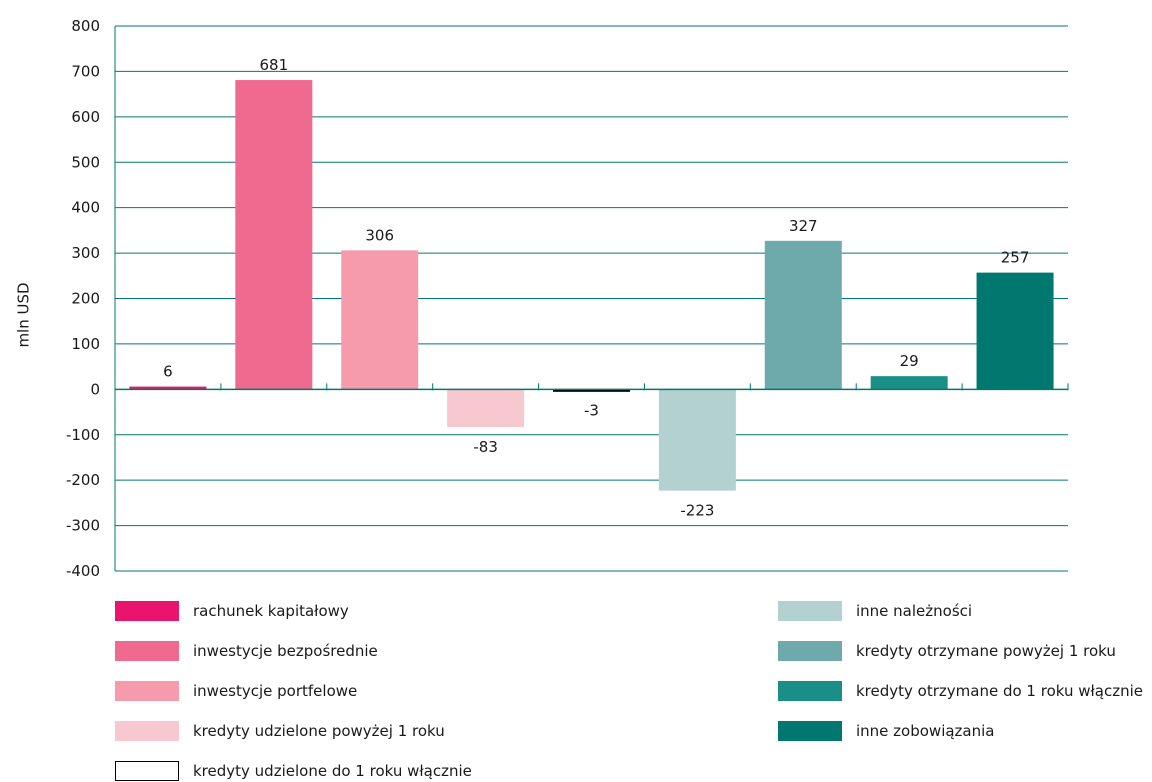 This screenshot has width=1152, height=782. I want to click on legend-item: inwestycje portfelowe, so click(236, 691).